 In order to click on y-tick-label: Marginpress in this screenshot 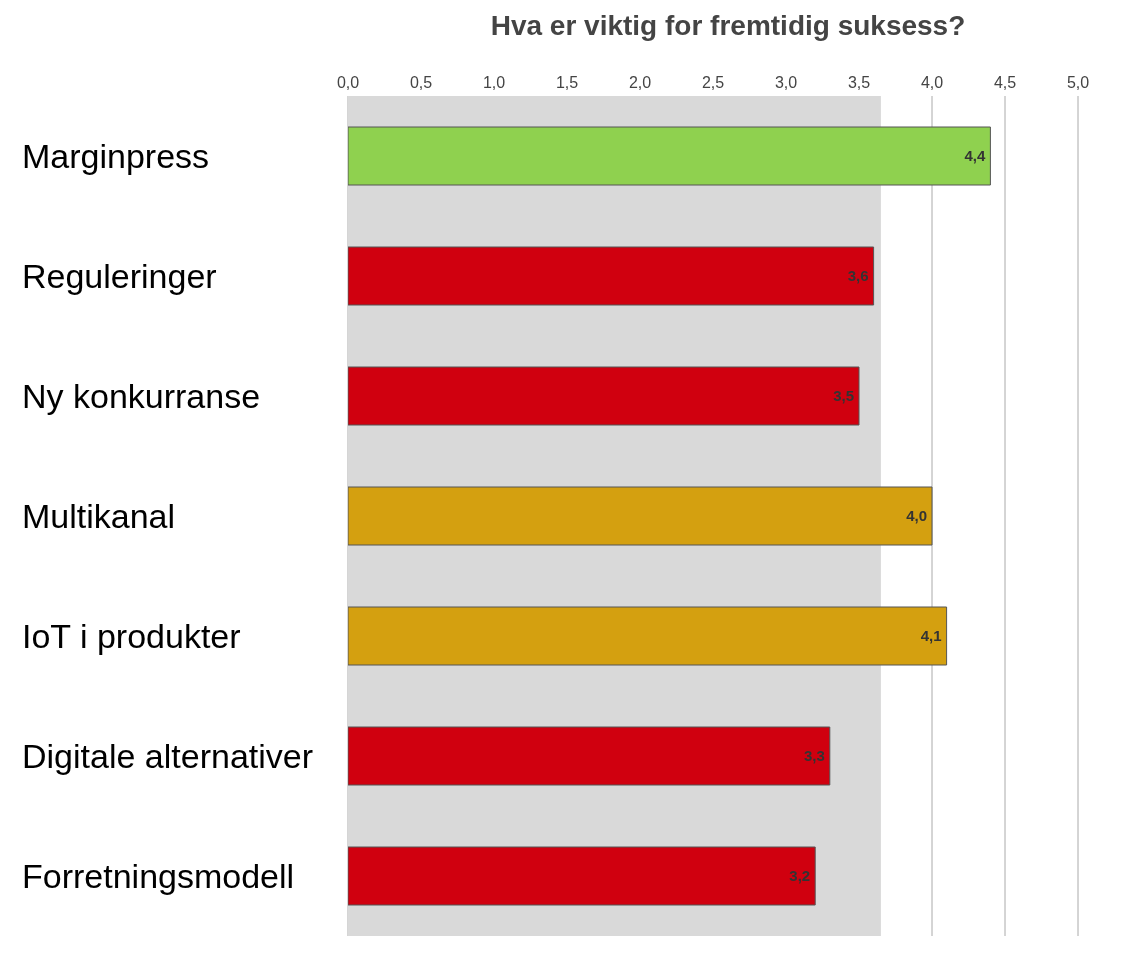, I will do `click(116, 156)`.